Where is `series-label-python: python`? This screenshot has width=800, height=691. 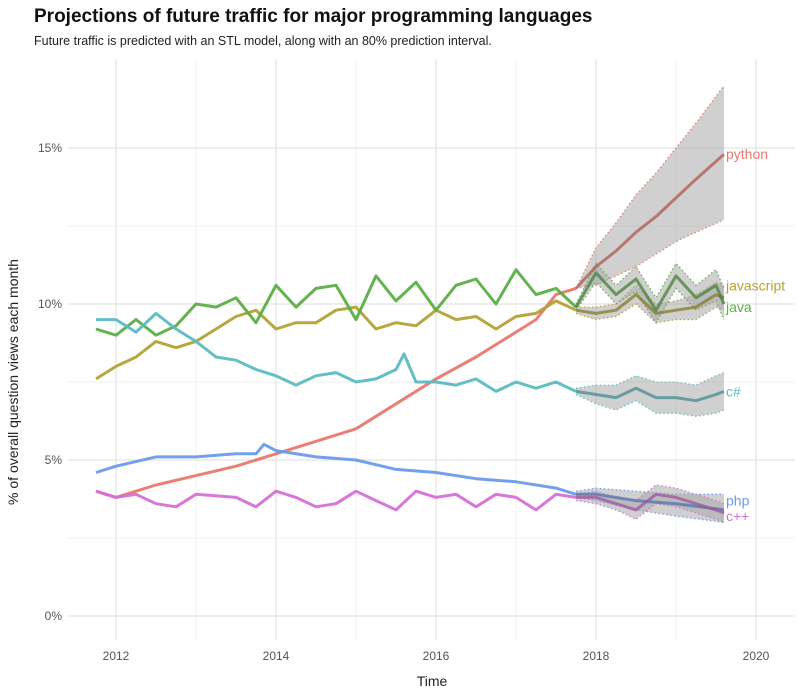 series-label-python: python is located at coordinates (747, 154).